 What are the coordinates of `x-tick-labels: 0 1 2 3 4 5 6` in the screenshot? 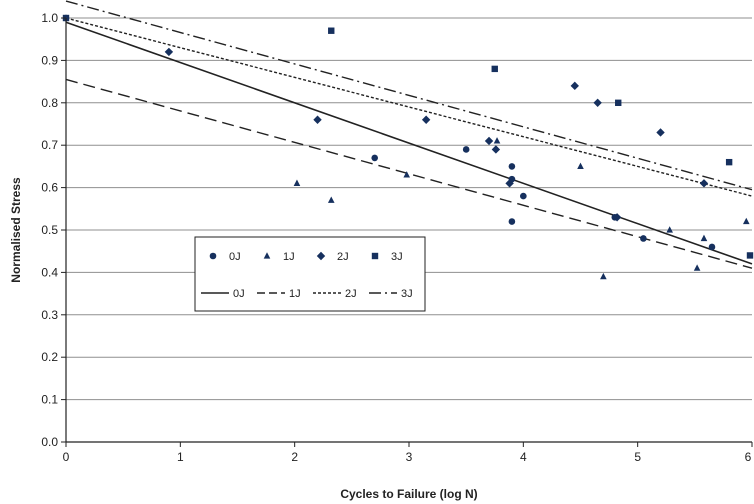 It's located at (407, 457).